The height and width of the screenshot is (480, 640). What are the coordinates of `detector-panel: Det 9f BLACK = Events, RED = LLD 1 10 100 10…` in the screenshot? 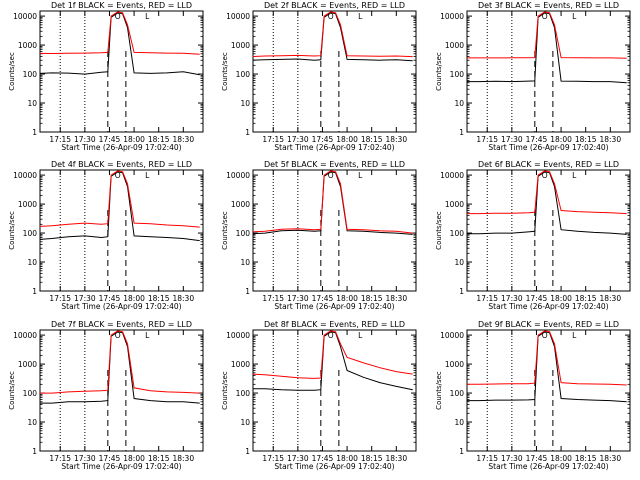 It's located at (533, 395).